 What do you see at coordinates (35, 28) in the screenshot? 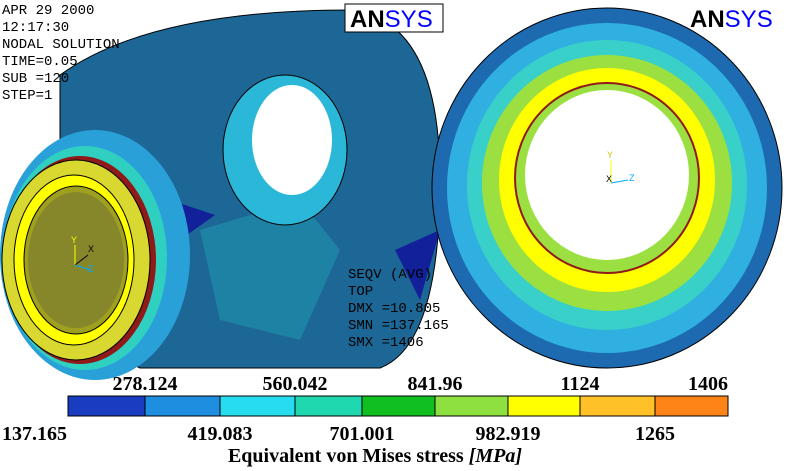
I see `header-line: 12:17:30` at bounding box center [35, 28].